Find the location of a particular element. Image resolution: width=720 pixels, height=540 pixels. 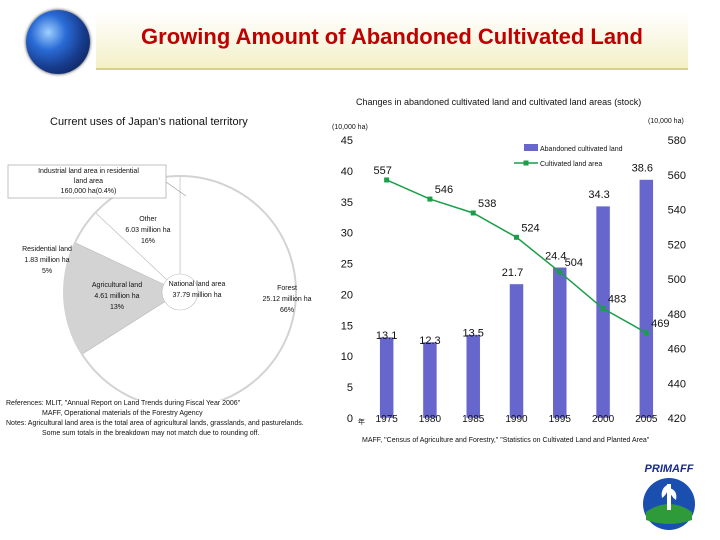

industrial-callout-box is located at coordinates (87, 181).